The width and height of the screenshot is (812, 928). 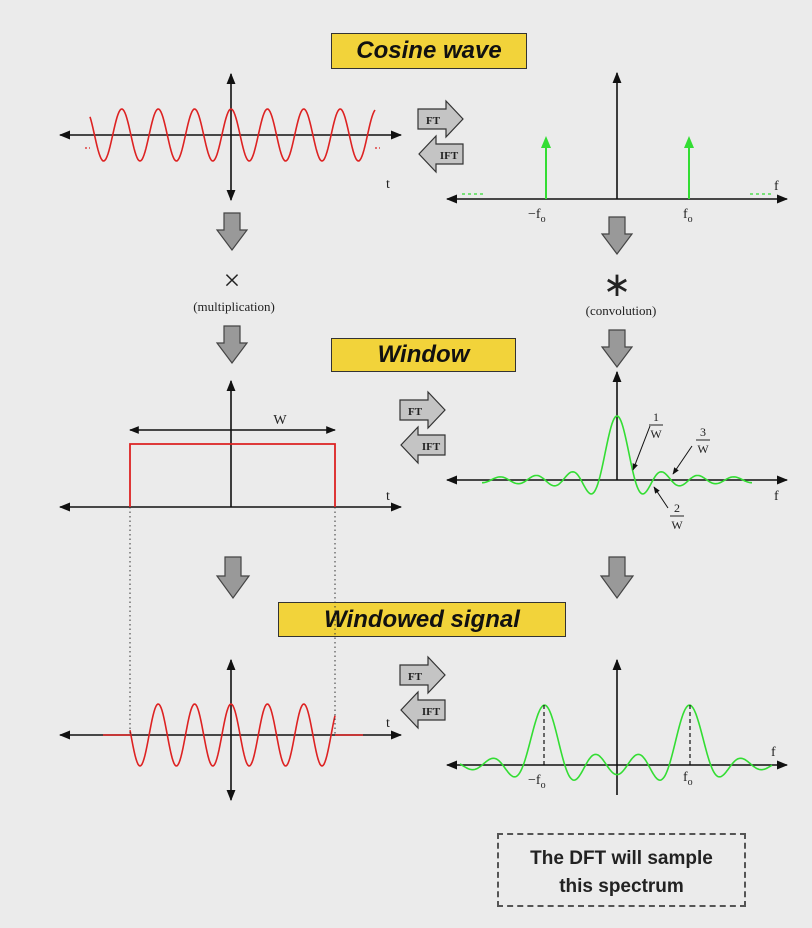 What do you see at coordinates (537, 216) in the screenshot?
I see `cos-neg-f0-label: −fo` at bounding box center [537, 216].